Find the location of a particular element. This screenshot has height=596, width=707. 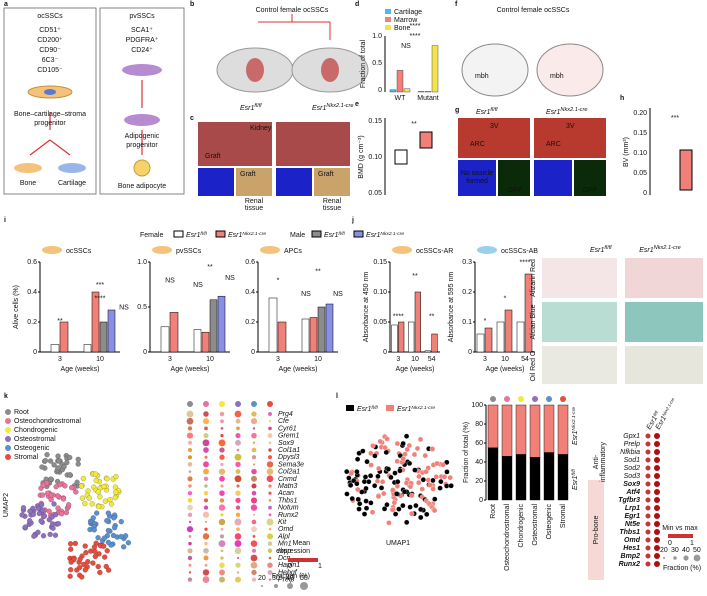

label: 0.05 is located at coordinates (375, 193).